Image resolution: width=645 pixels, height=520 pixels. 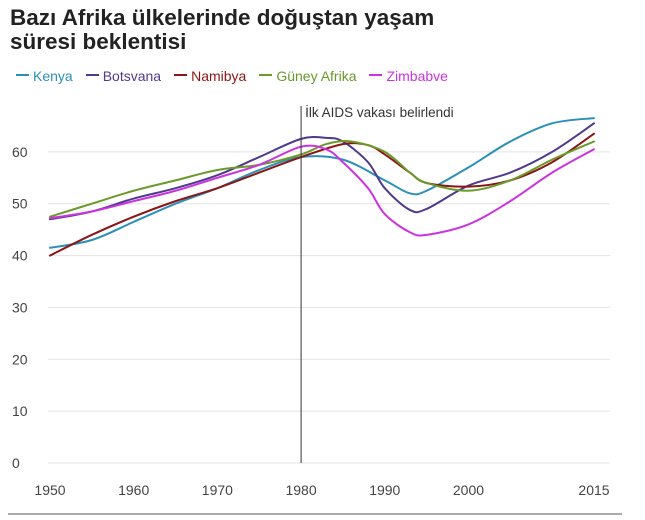 I want to click on legend-item-namibya: Namibya, so click(x=210, y=76).